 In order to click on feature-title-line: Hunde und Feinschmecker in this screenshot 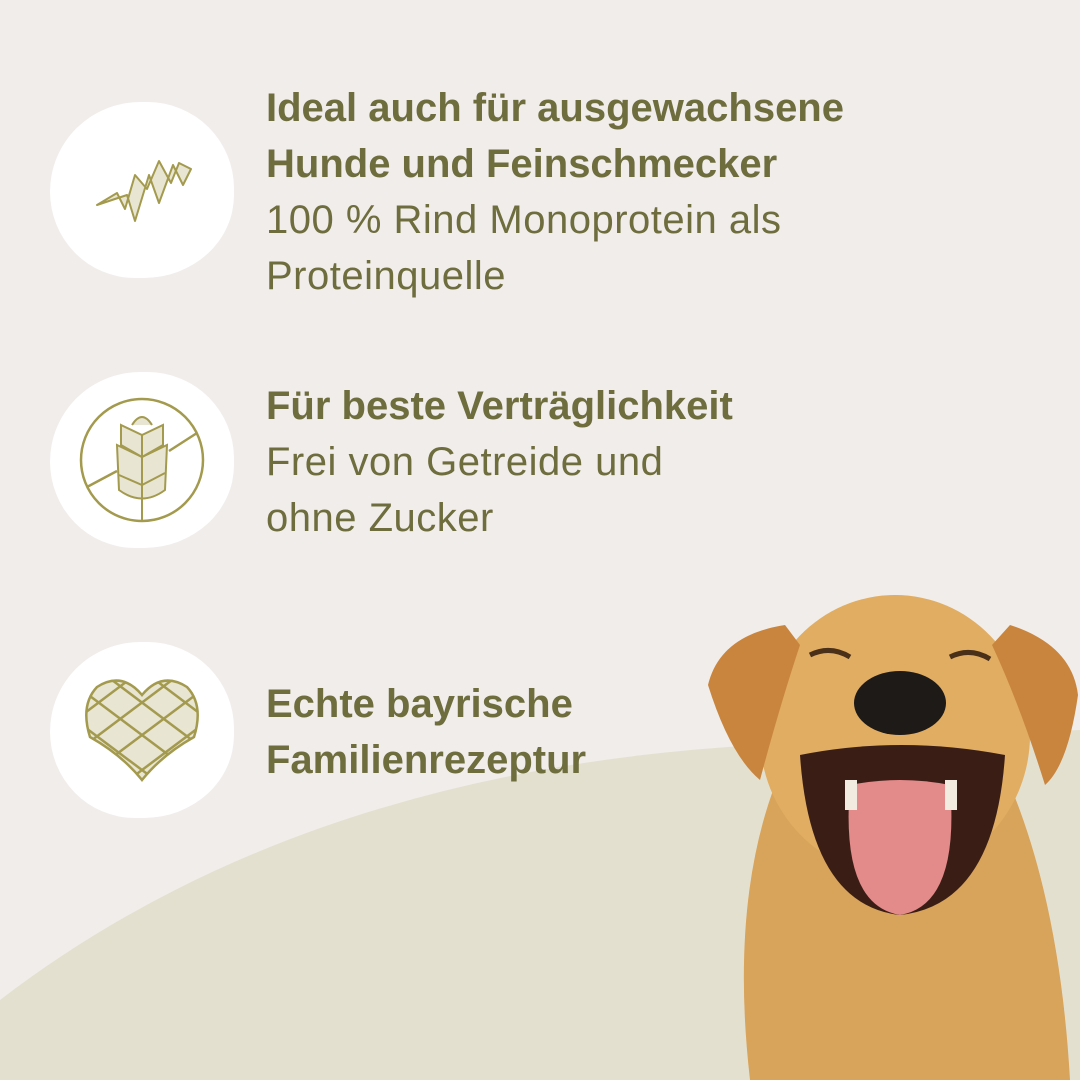, I will do `click(522, 164)`.